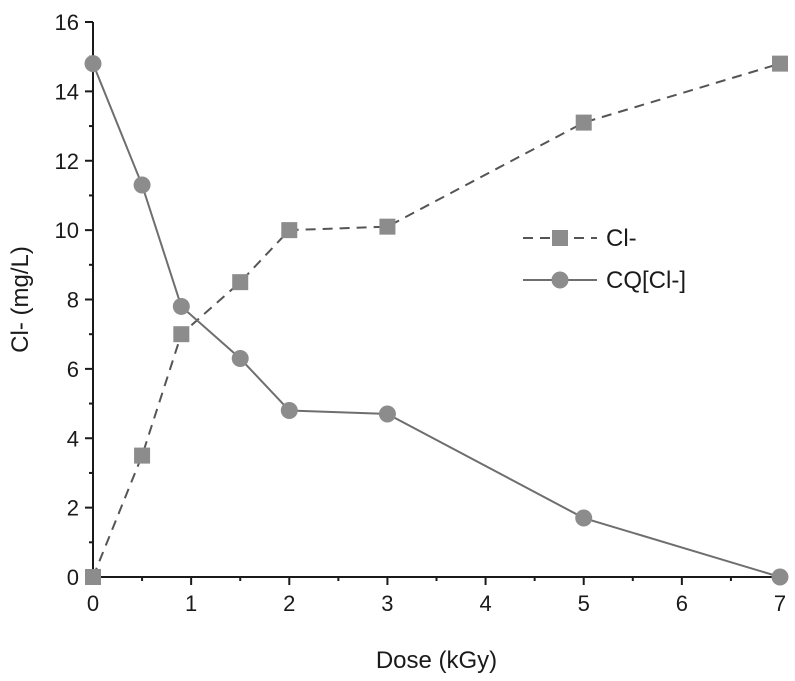  What do you see at coordinates (621, 238) in the screenshot?
I see `legend-label: Cl-` at bounding box center [621, 238].